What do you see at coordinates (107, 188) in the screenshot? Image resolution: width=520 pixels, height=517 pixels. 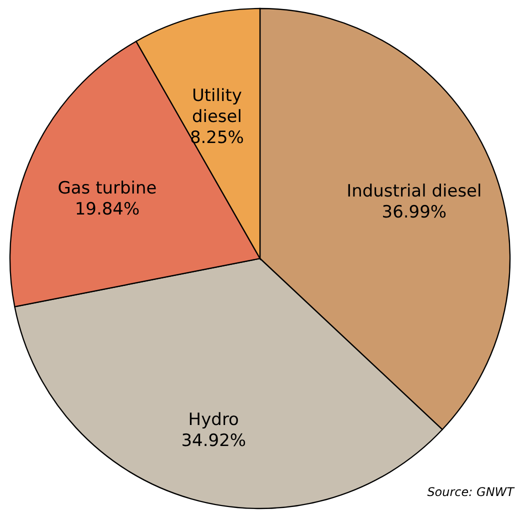 I see `slice-label: Gas turbine` at bounding box center [107, 188].